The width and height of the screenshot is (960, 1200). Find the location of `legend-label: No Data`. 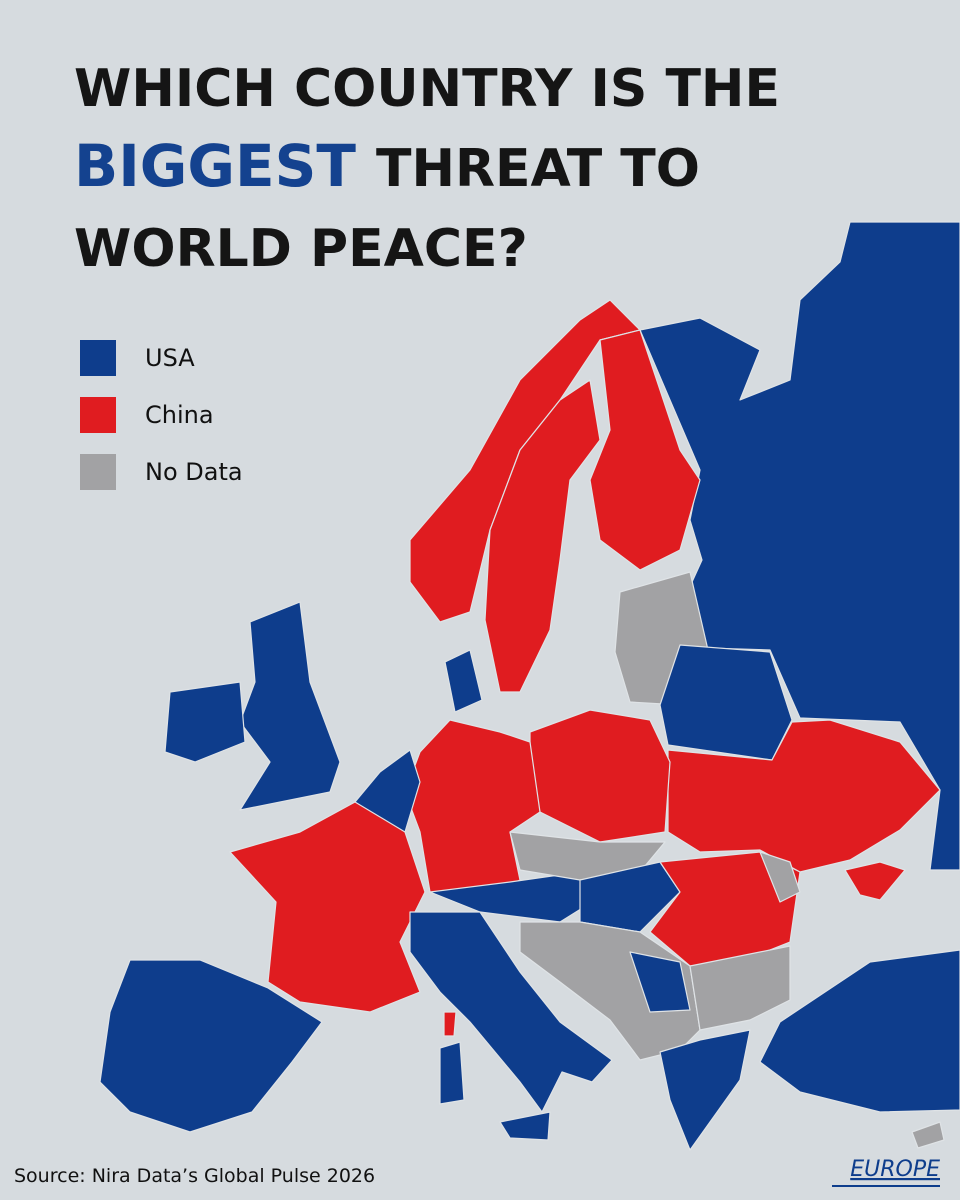

legend-label: No Data is located at coordinates (194, 472).